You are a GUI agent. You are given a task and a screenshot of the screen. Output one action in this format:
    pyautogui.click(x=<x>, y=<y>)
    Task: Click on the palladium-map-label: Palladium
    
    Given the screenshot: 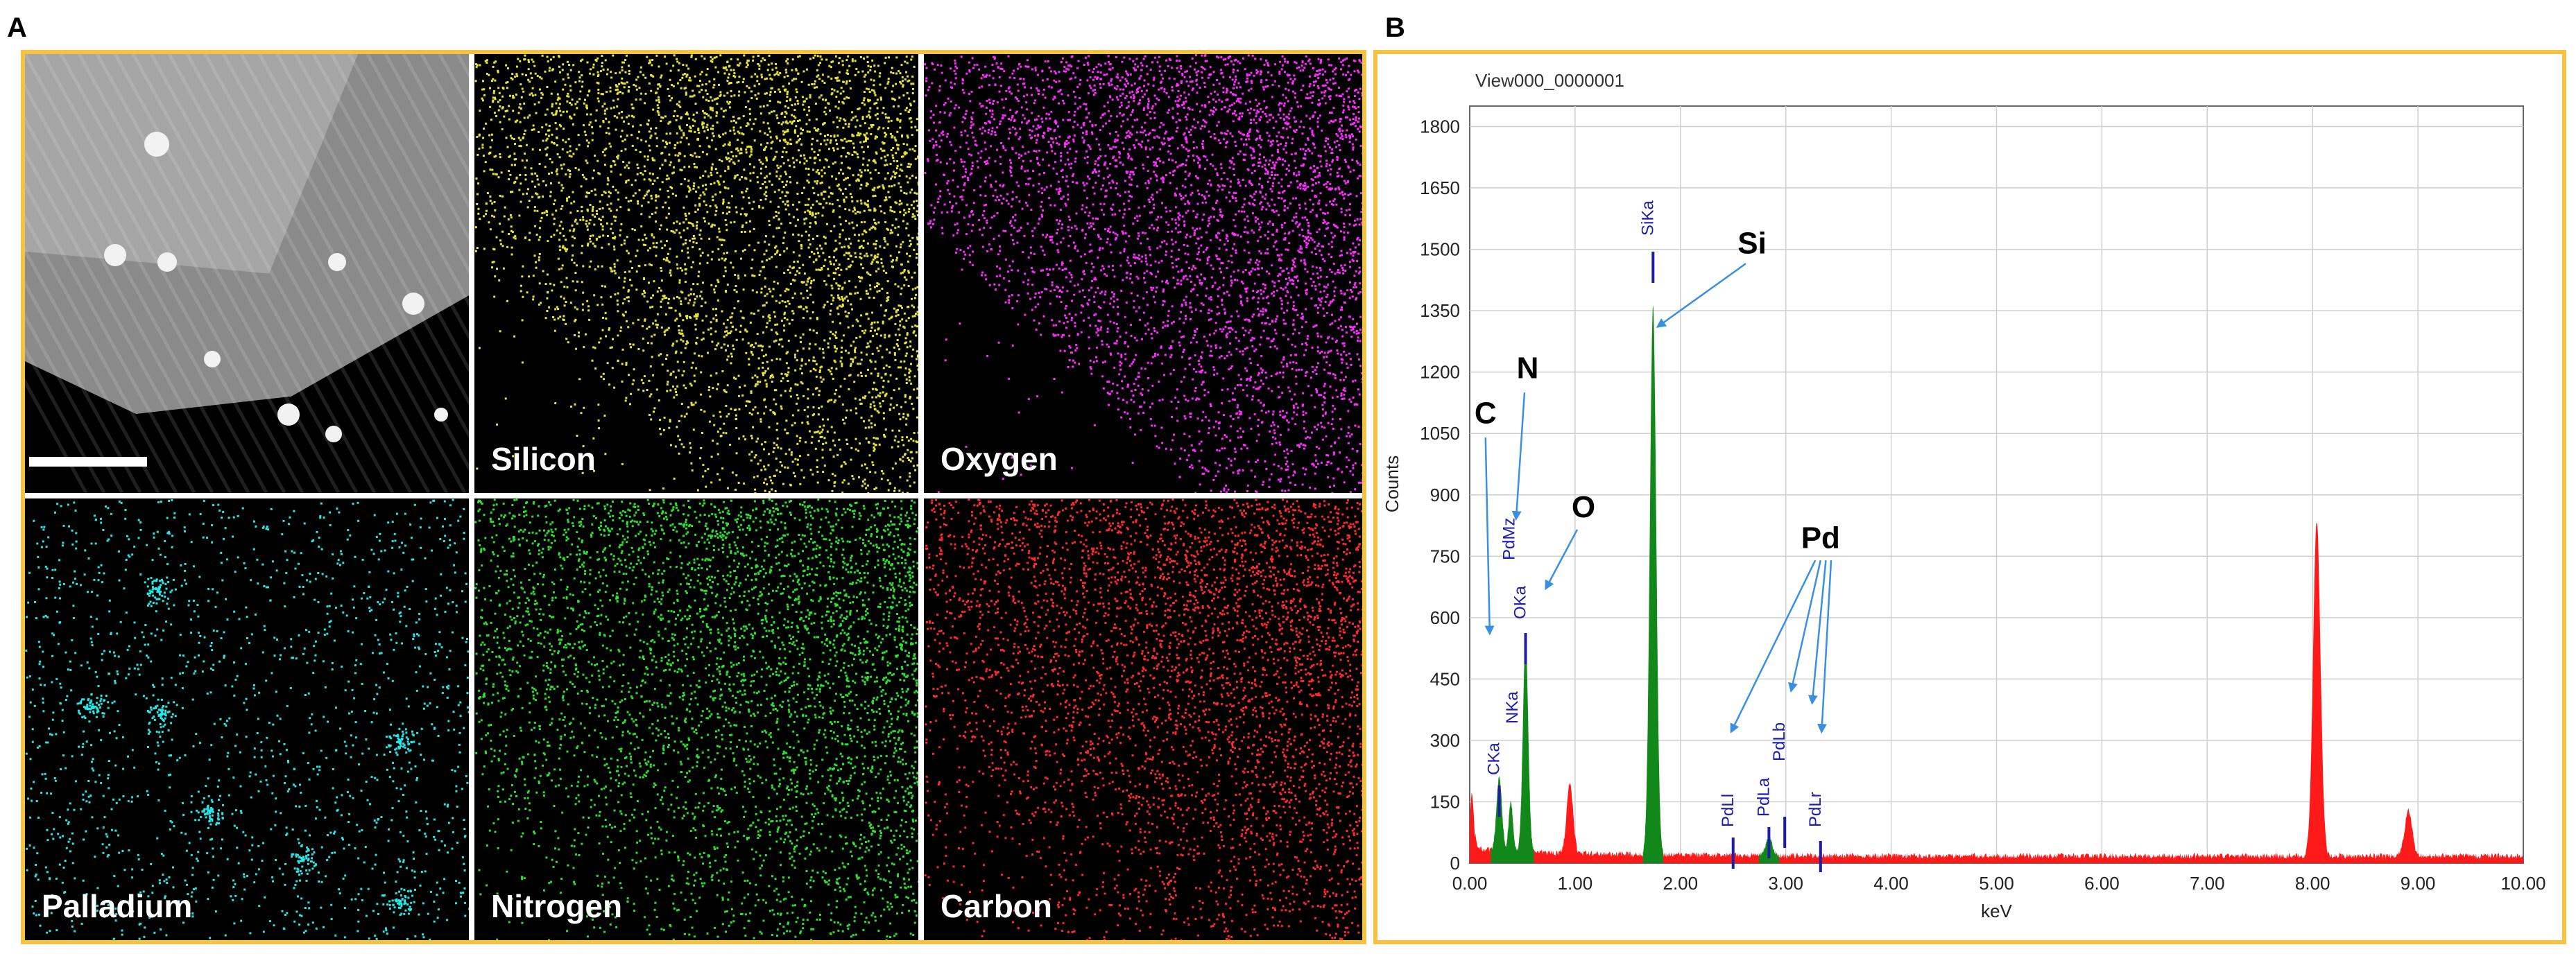 What is the action you would take?
    pyautogui.click(x=117, y=906)
    